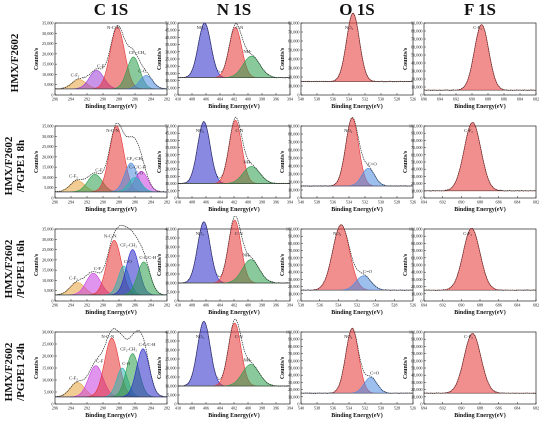 The width and height of the screenshot is (550, 442). What do you see at coordinates (103, 408) in the screenshot?
I see `x-tick-label: 290` at bounding box center [103, 408].